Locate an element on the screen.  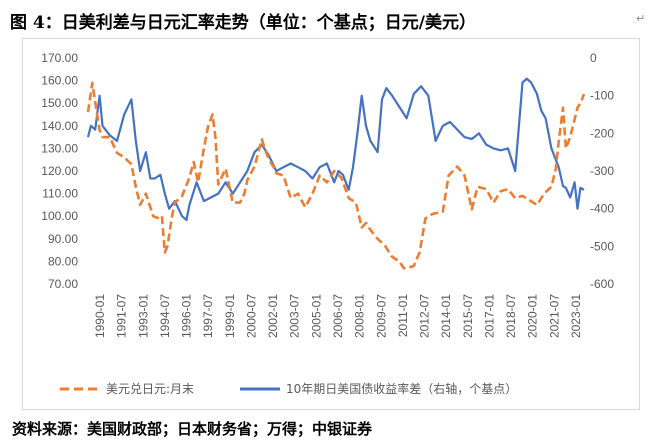
y-left-tick-label: 150.00 is located at coordinates (59, 103).